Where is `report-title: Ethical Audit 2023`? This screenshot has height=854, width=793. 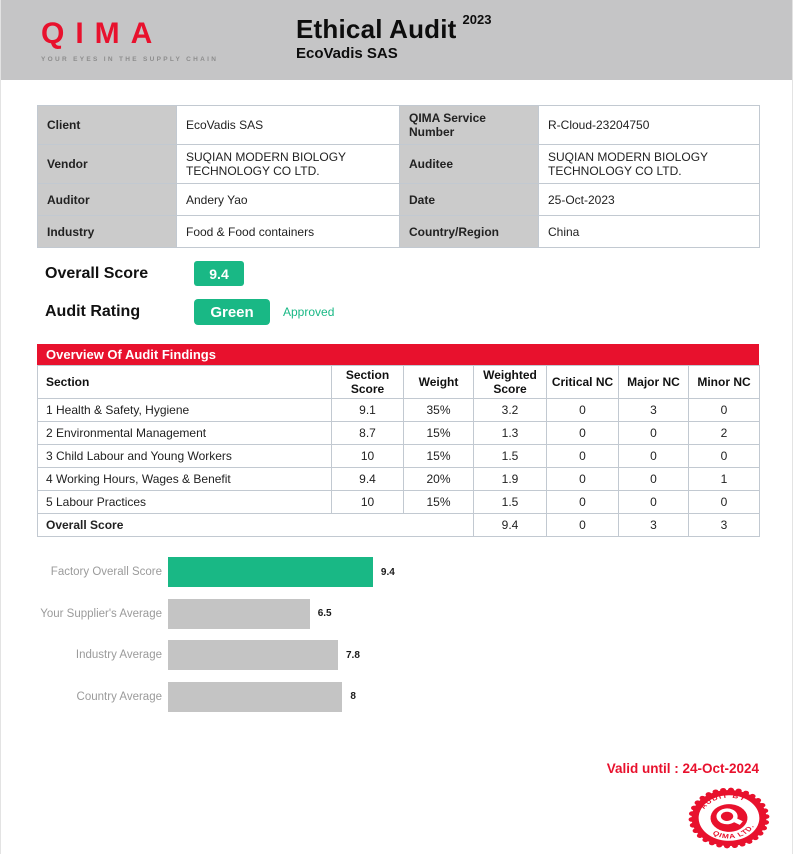 report-title: Ethical Audit 2023 is located at coordinates (394, 28).